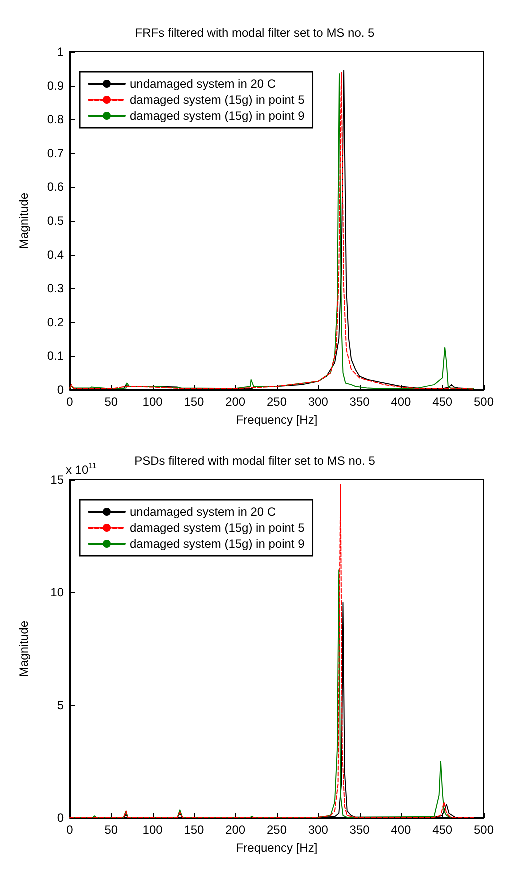 The width and height of the screenshot is (510, 873). Describe the element at coordinates (55, 255) in the screenshot. I see `y-tick-label: 0.4` at that location.